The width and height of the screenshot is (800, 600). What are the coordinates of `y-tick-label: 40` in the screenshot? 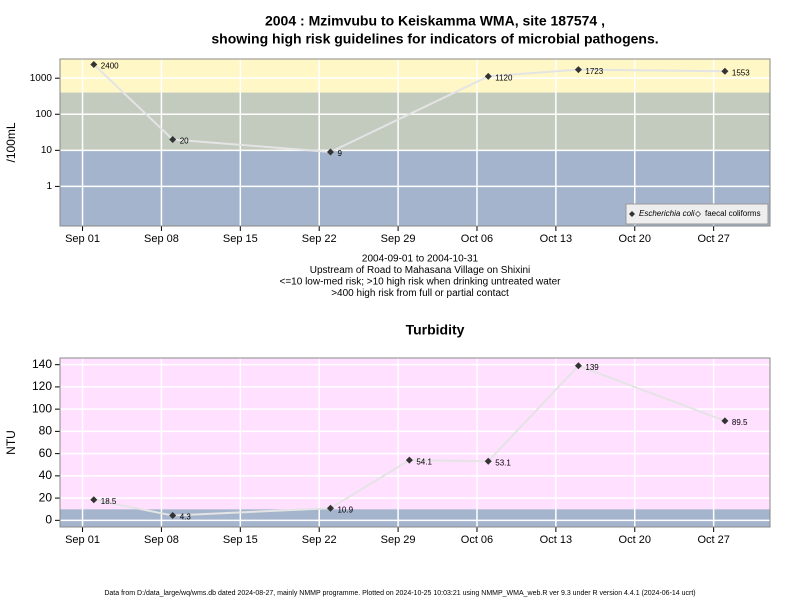 It's located at (46, 475).